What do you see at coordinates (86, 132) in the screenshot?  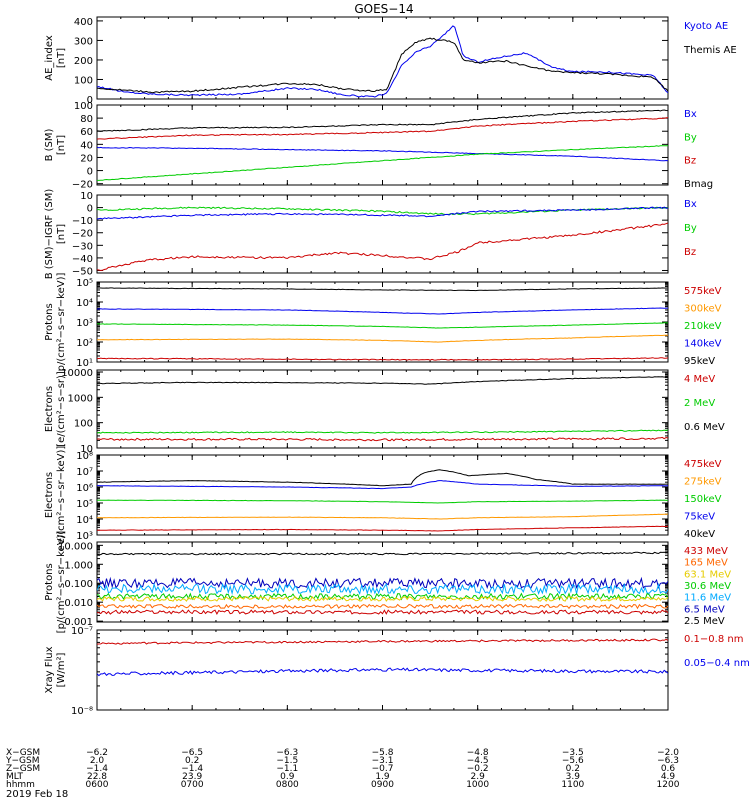 I see `y-tick-label: 60` at bounding box center [86, 132].